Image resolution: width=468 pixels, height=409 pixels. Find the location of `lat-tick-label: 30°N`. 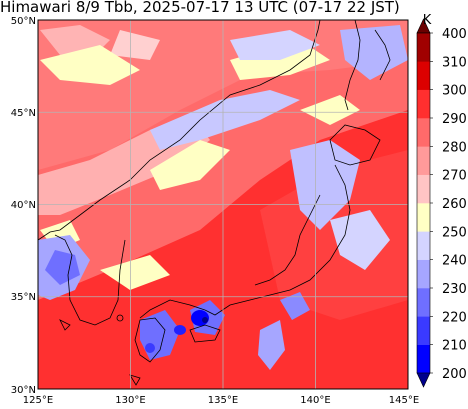

lat-tick-label: 30°N is located at coordinates (23, 390).